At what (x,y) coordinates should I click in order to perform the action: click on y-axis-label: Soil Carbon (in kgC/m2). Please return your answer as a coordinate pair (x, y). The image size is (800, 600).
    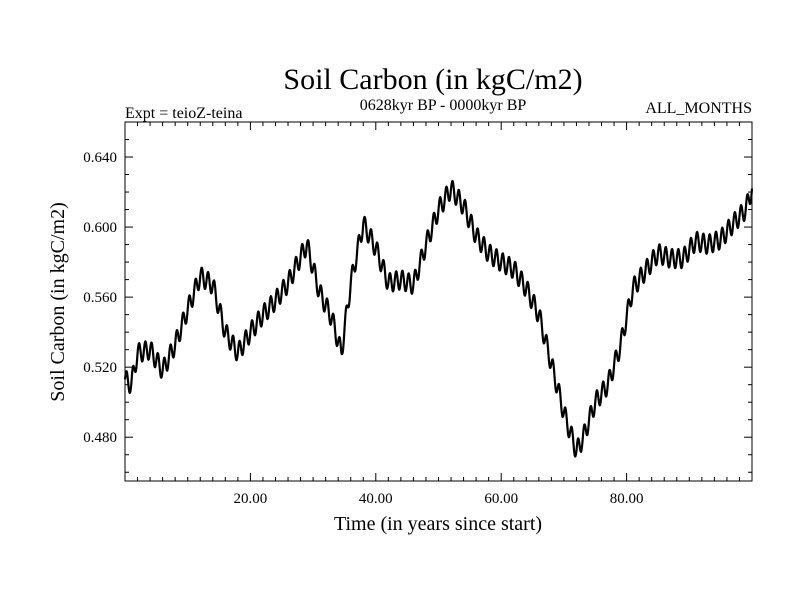
    Looking at the image, I should click on (58, 301).